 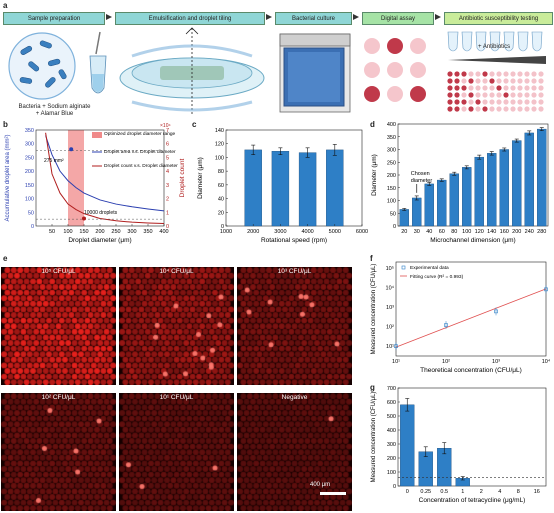 What do you see at coordinates (479, 232) in the screenshot?
I see `x-tick-label: 120` at bounding box center [479, 232].